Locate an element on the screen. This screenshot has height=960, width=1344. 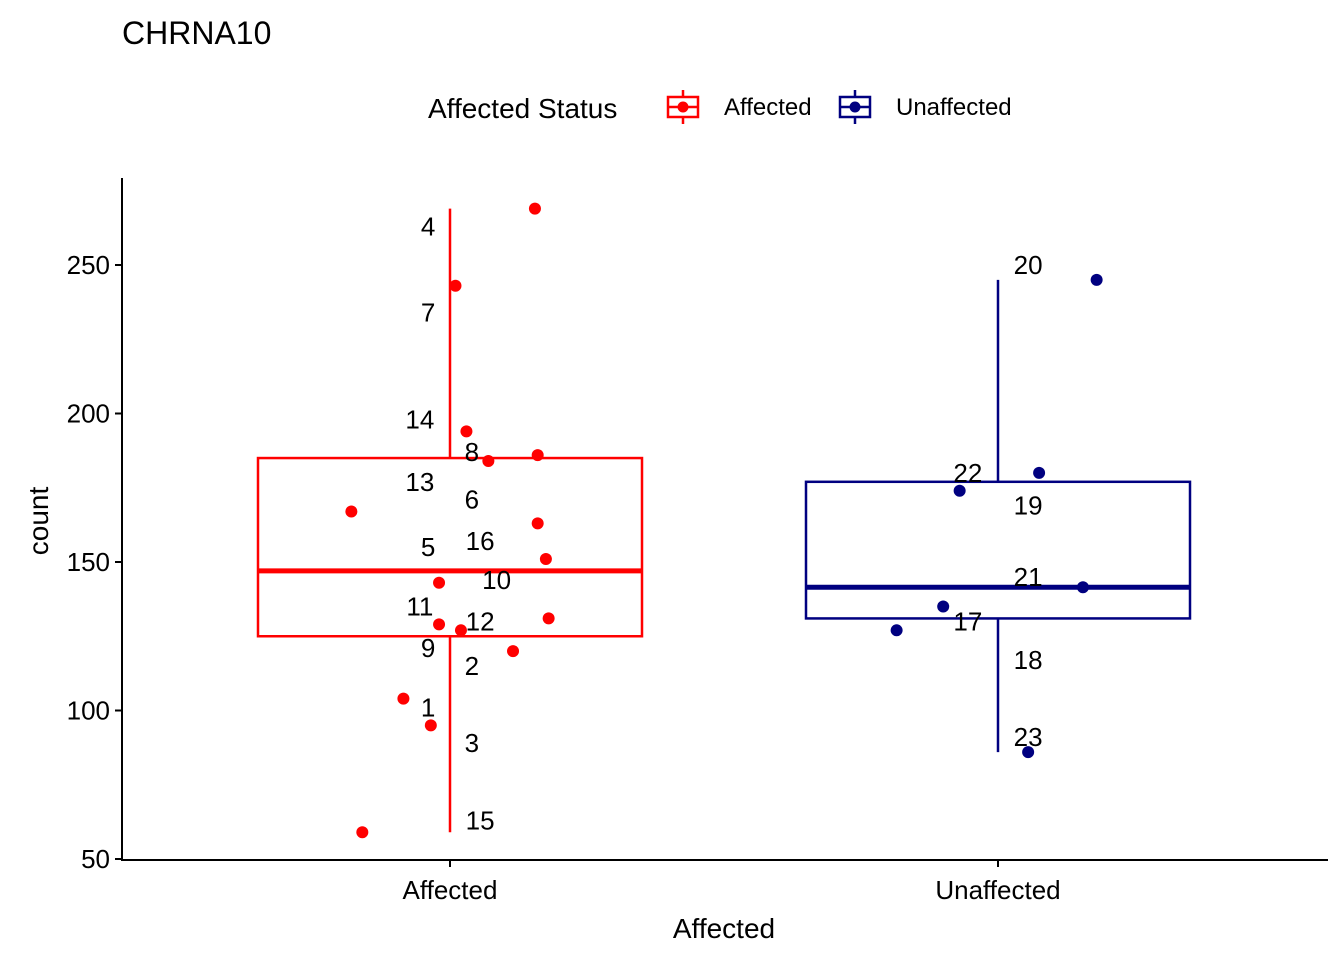
point-label-6: 6 is located at coordinates (472, 500).